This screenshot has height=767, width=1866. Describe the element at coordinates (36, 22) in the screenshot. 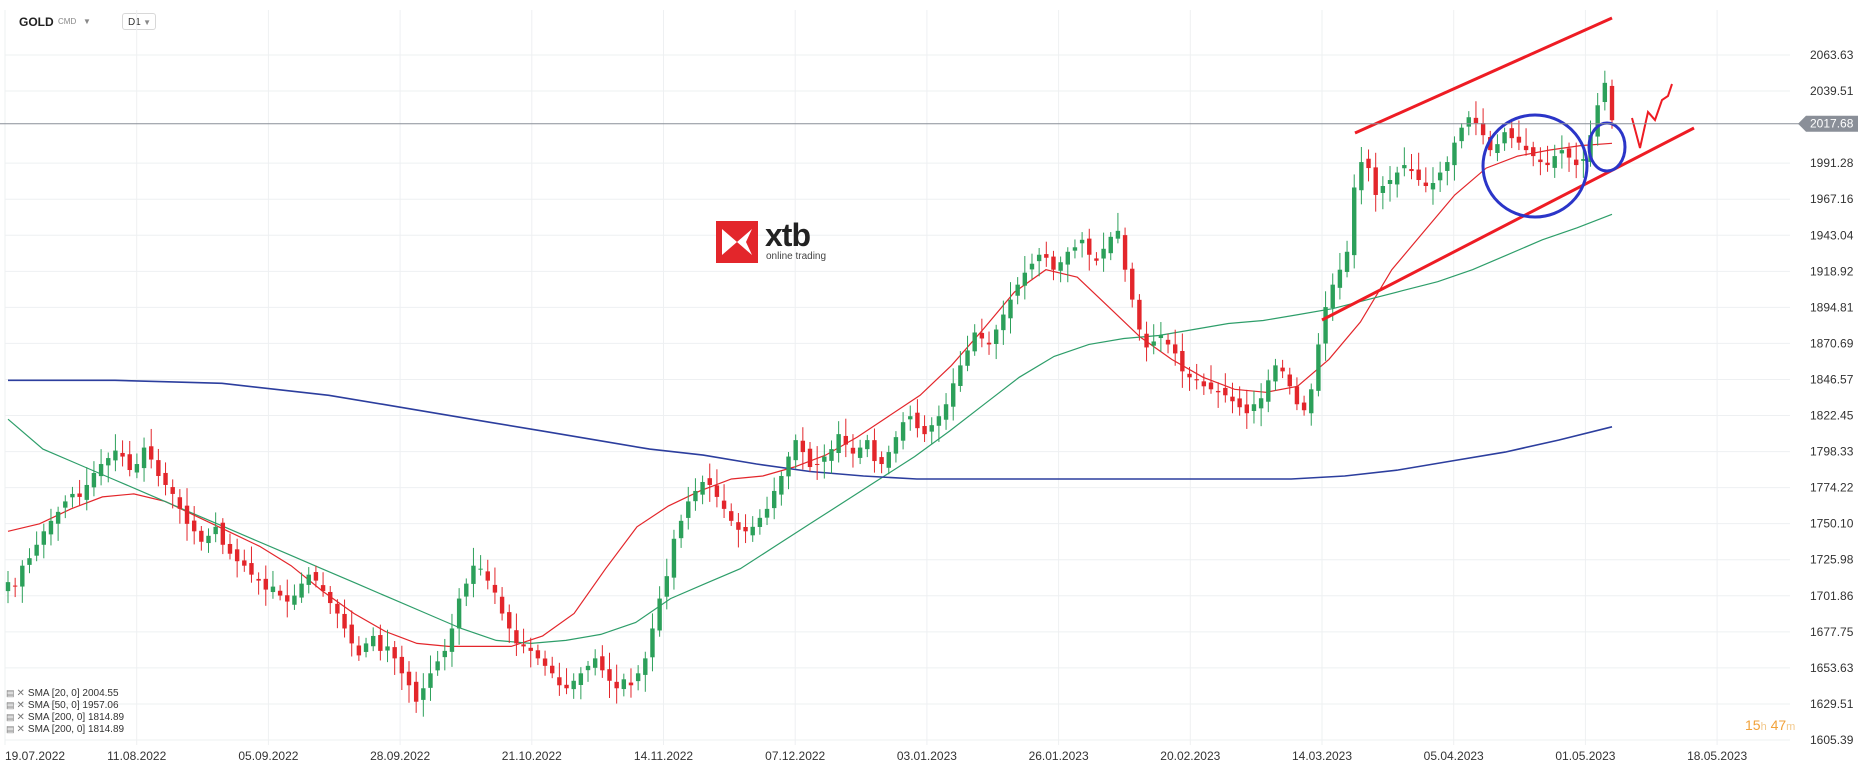

I see `symbol-label: GOLD` at that location.